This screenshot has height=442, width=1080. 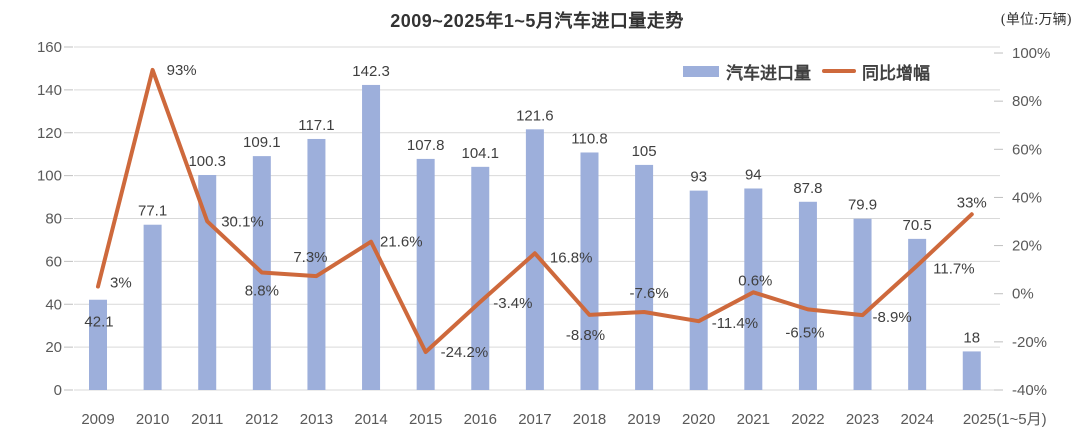 I want to click on line-value-label: 93%, so click(x=182, y=70).